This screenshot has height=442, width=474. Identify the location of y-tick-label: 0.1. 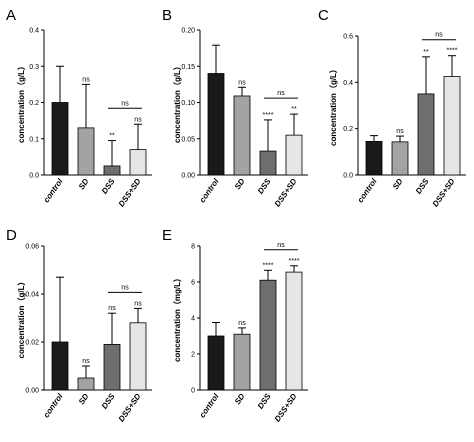
(34, 139).